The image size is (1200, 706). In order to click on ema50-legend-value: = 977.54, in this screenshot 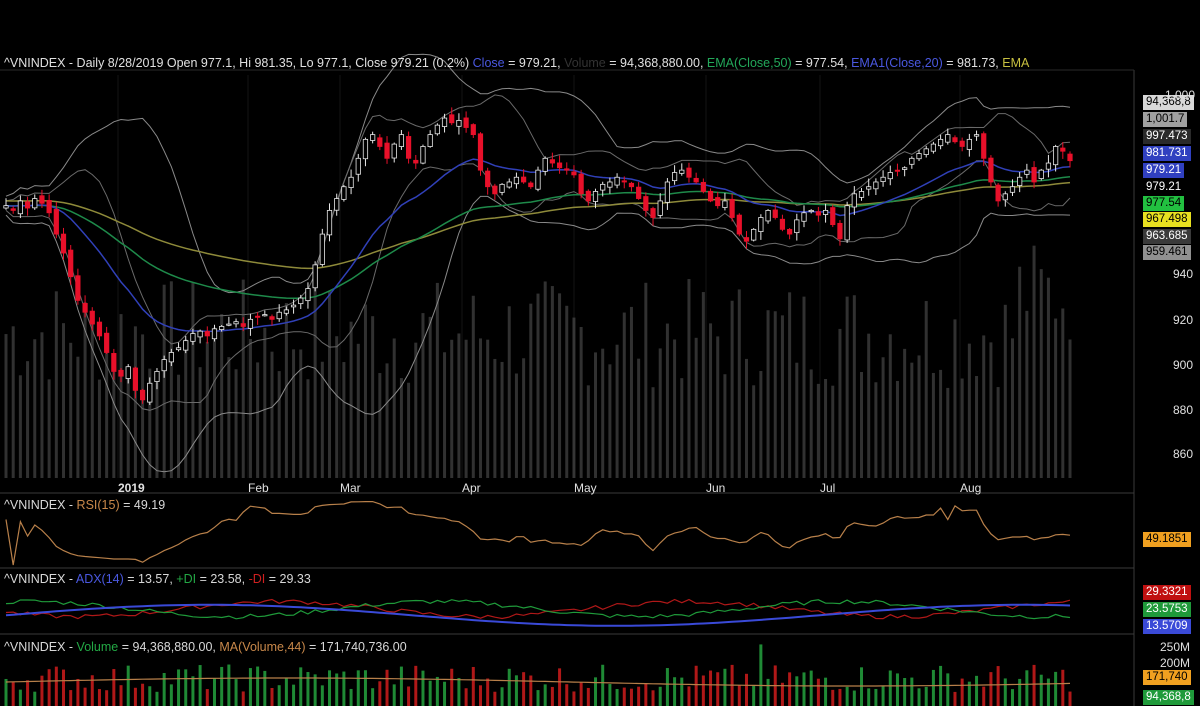, I will do `click(821, 63)`.